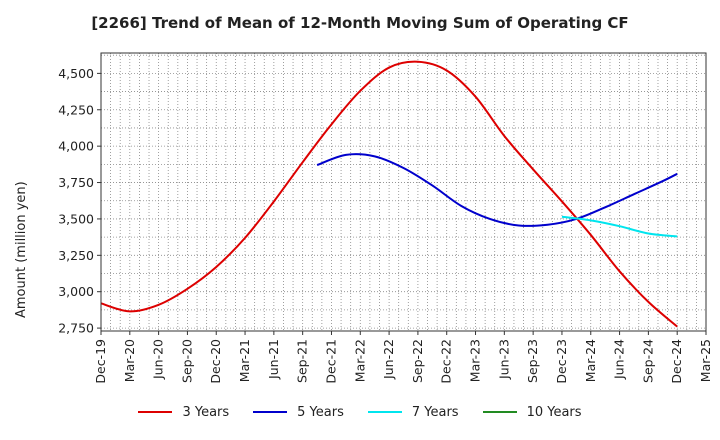 This screenshot has width=720, height=440. Describe the element at coordinates (475, 360) in the screenshot. I see `x-tick-label: Mar-23` at that location.